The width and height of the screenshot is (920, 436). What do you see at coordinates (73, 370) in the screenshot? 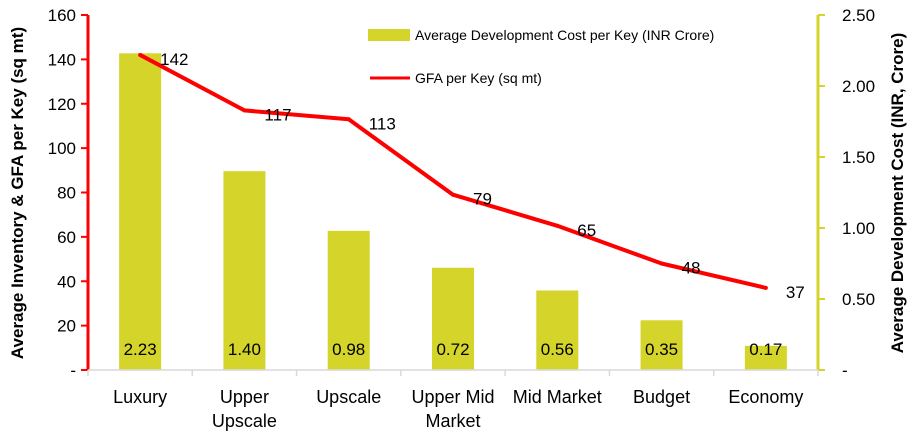
I see `left-tick-label: -` at bounding box center [73, 370].